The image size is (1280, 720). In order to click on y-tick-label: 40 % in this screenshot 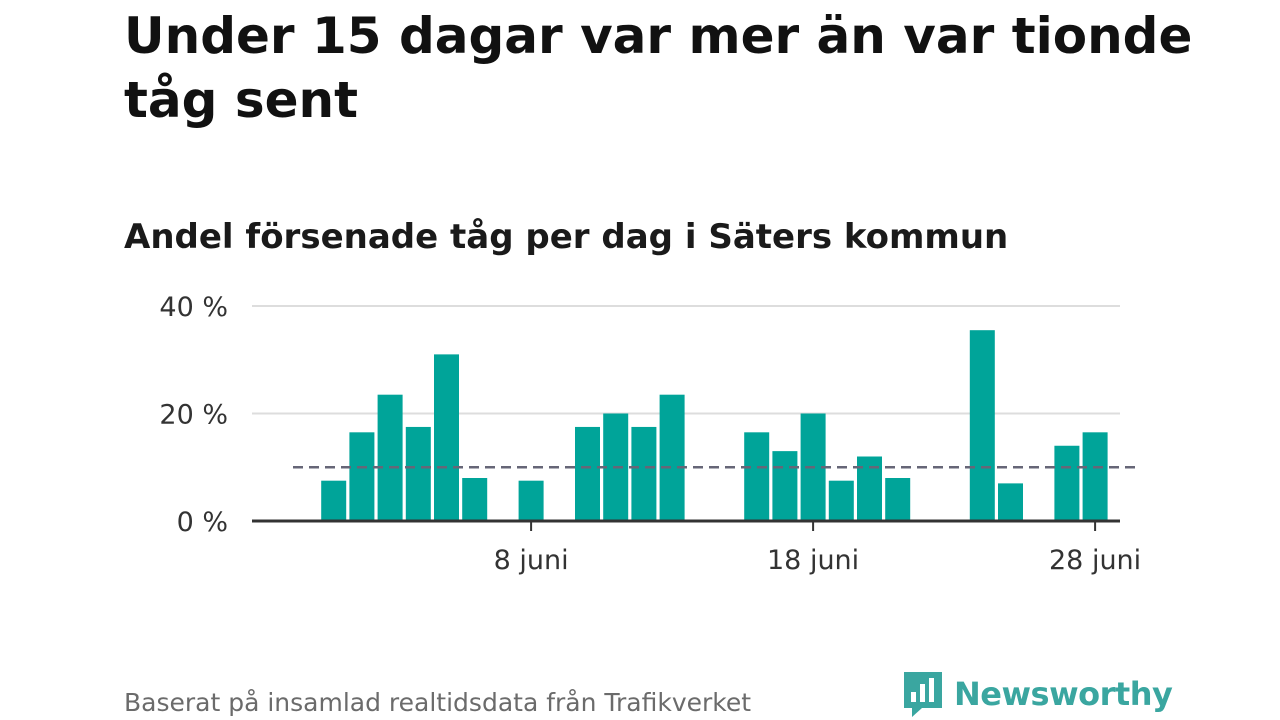, I will do `click(193, 307)`.